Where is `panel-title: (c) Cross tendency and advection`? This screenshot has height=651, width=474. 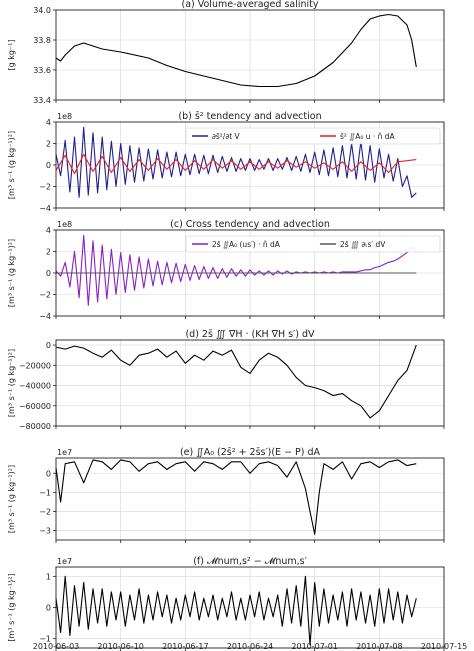 panel-title: (c) Cross tendency and advection is located at coordinates (250, 224).